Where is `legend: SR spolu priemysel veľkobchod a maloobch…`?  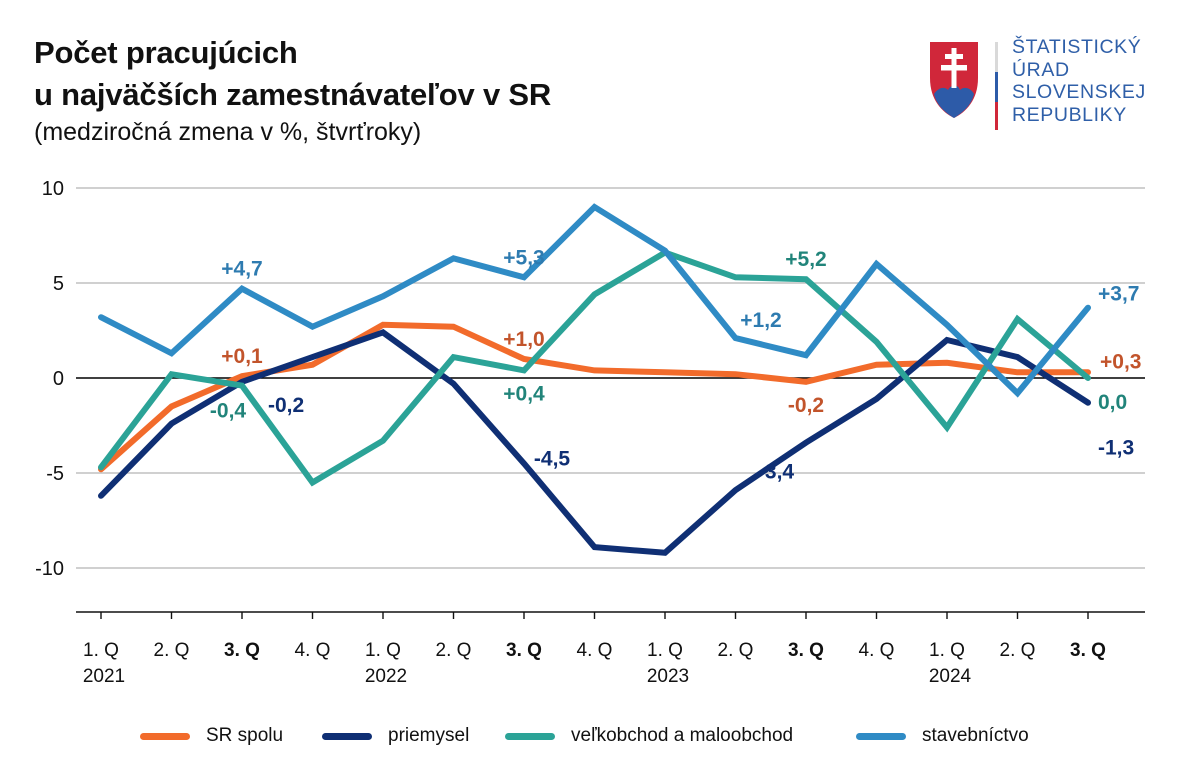
legend: SR spolu priemysel veľkobchod a maloobch… is located at coordinates (591, 737).